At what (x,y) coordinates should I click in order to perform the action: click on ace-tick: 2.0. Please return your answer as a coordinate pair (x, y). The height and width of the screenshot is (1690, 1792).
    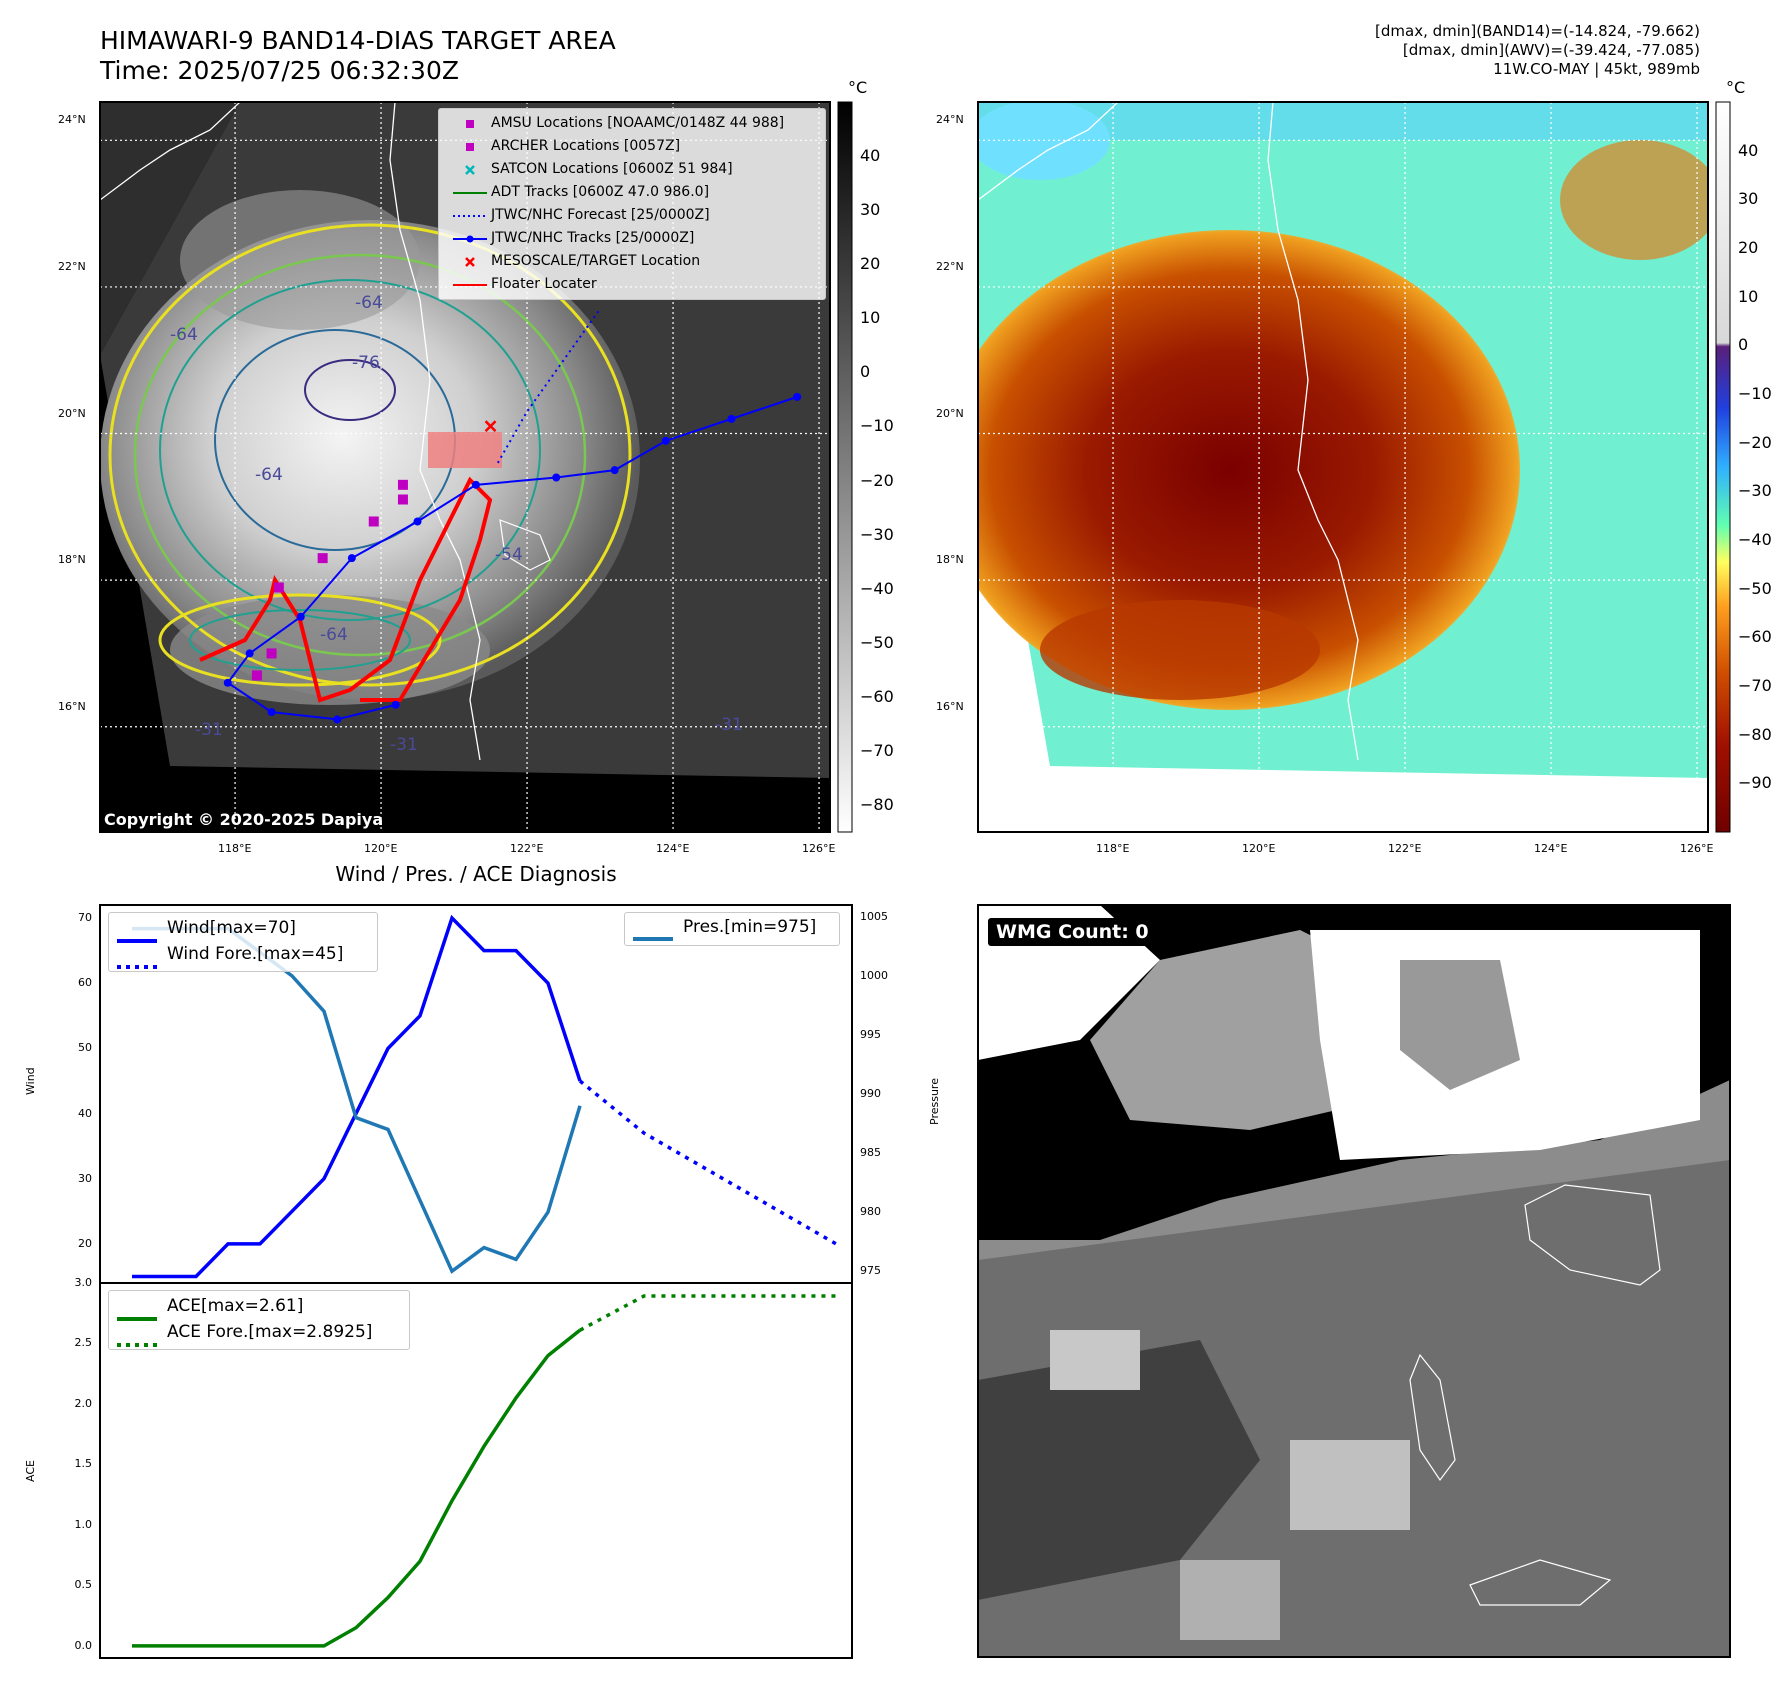
    Looking at the image, I should click on (83, 1403).